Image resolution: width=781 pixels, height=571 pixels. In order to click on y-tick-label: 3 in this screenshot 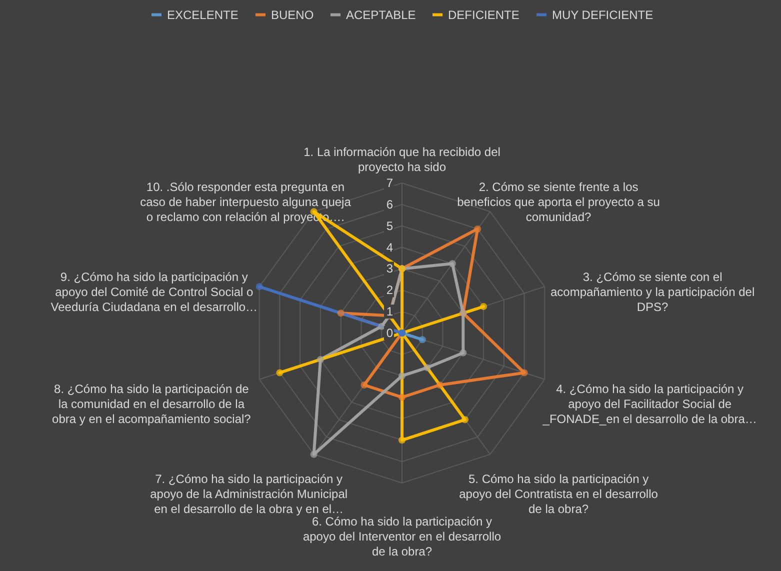, I will do `click(390, 269)`.